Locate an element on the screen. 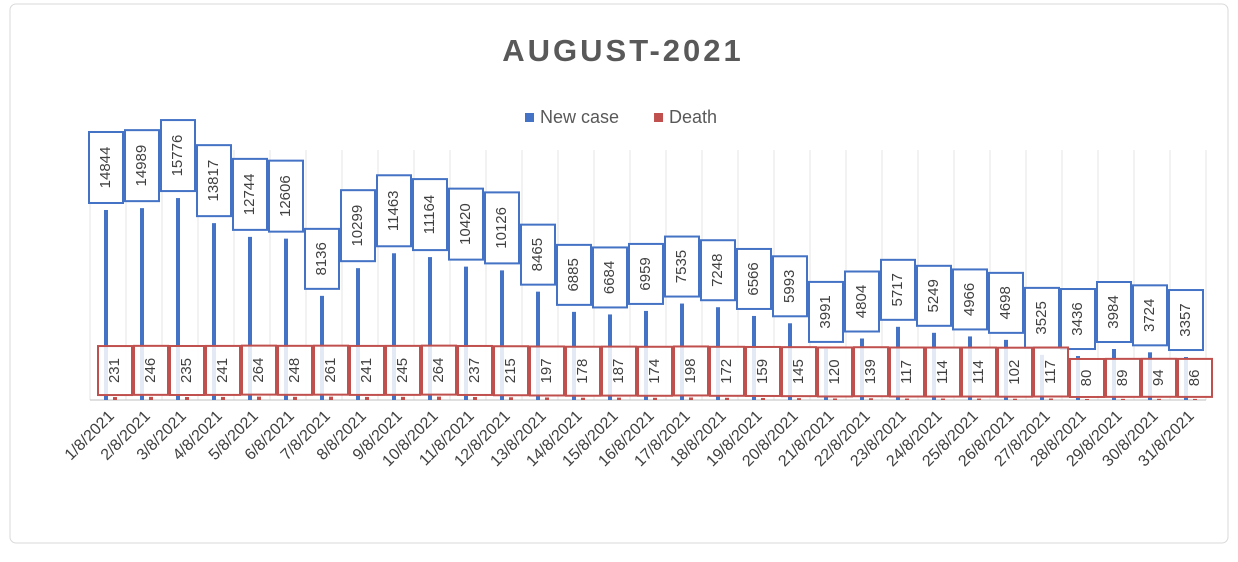  data-label: 4966 is located at coordinates (969, 299).